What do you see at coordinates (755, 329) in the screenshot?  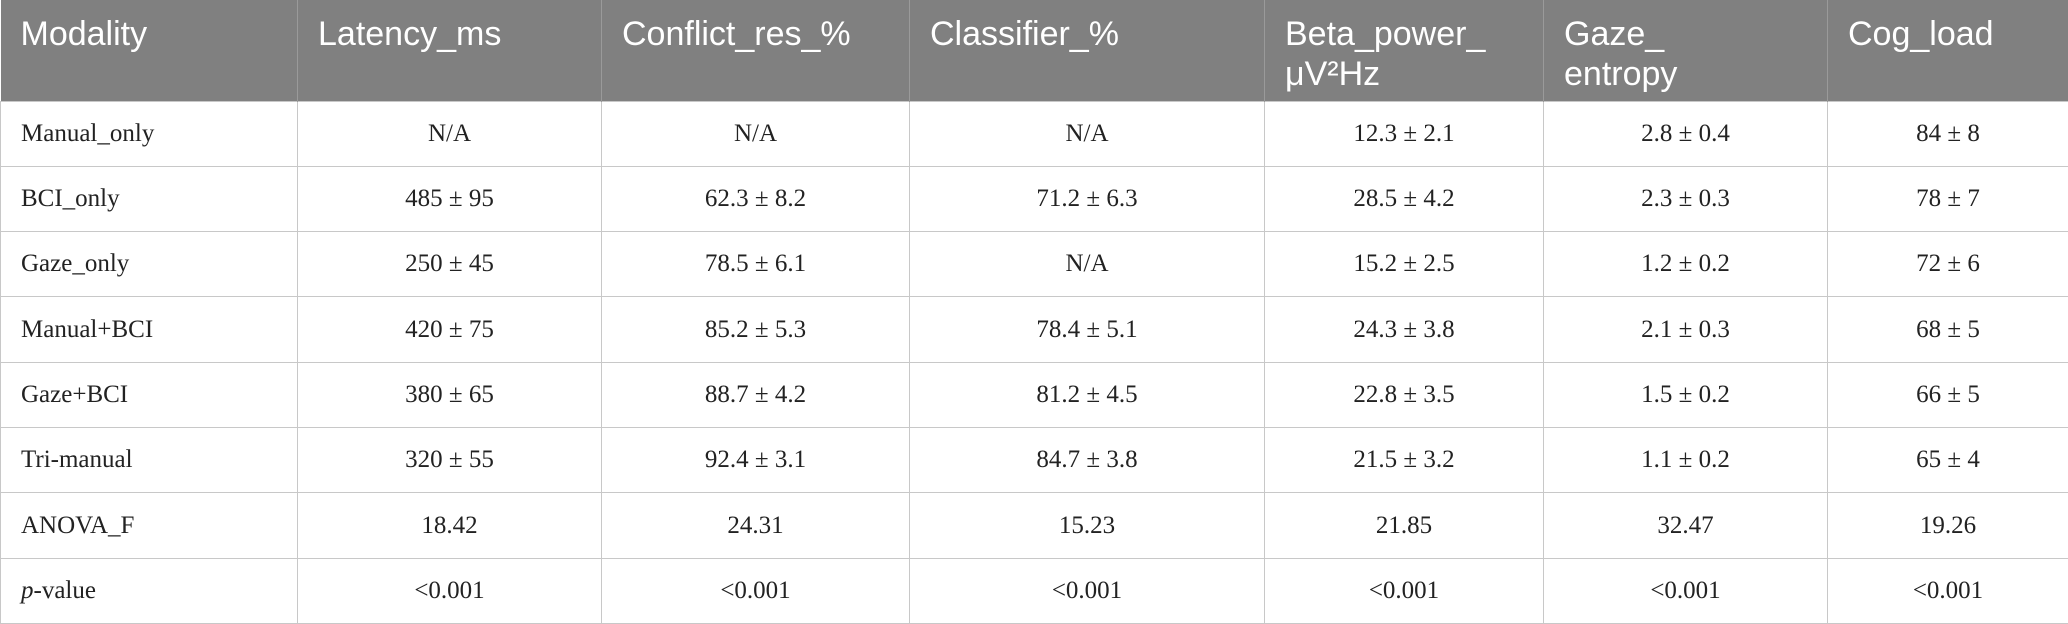 I see `table-cell: 85.2 ± 5.3` at bounding box center [755, 329].